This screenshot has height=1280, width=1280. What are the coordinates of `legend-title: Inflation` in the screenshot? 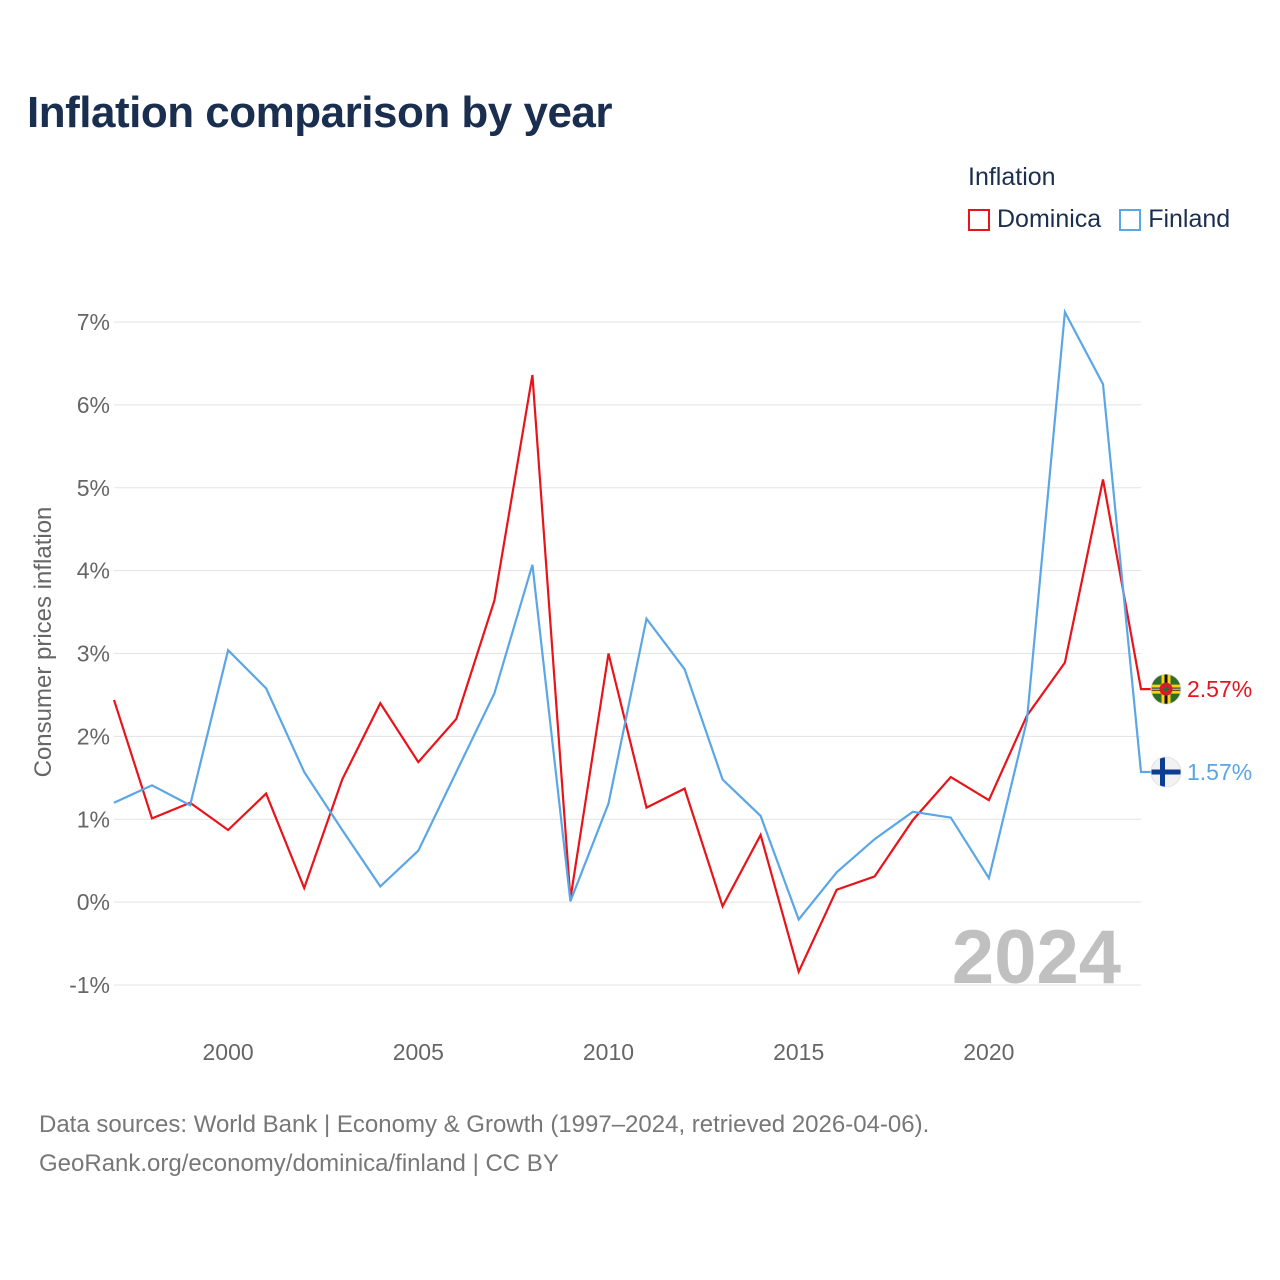 It's located at (1012, 177).